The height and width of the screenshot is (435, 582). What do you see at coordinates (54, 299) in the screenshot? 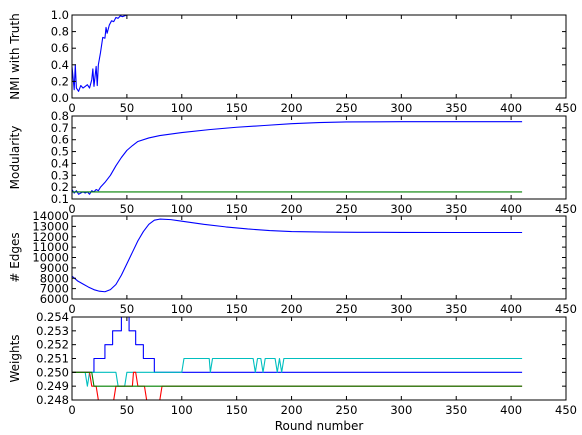
I see `y-tick-label: 6000` at bounding box center [54, 299].